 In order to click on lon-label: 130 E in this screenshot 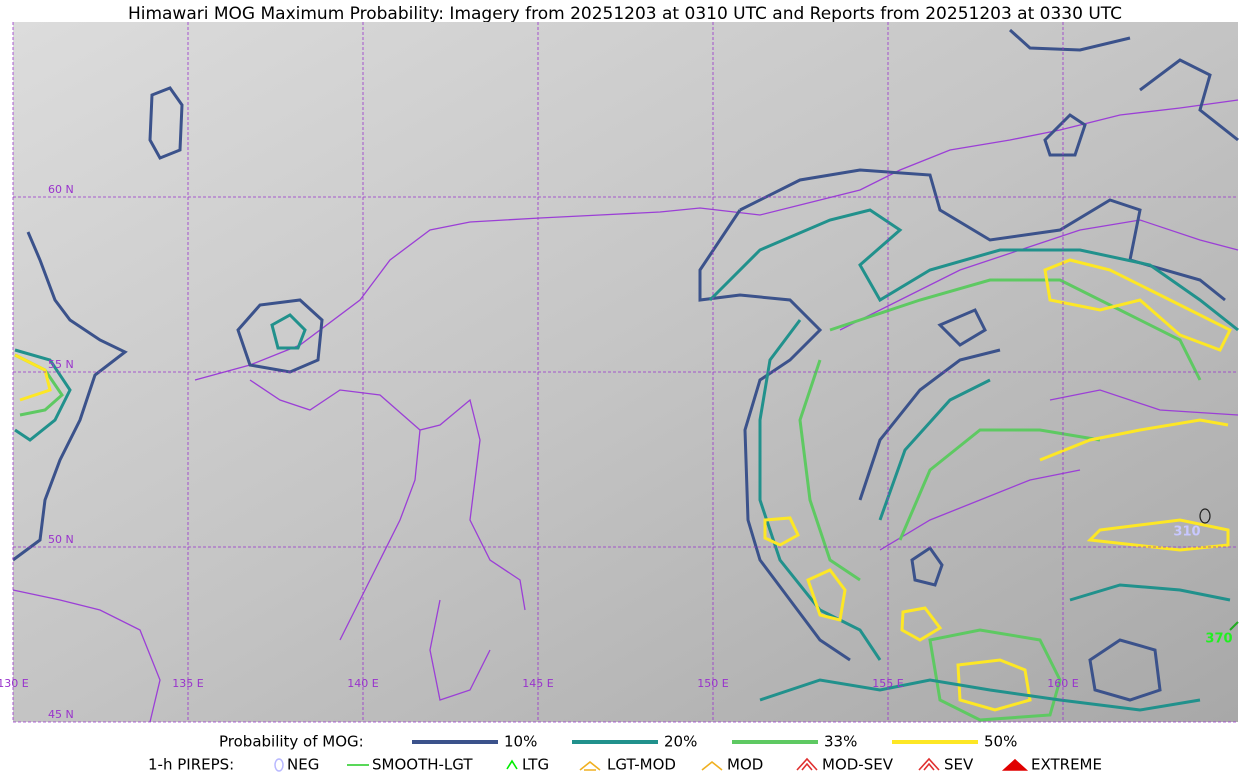, I will do `click(14, 683)`.